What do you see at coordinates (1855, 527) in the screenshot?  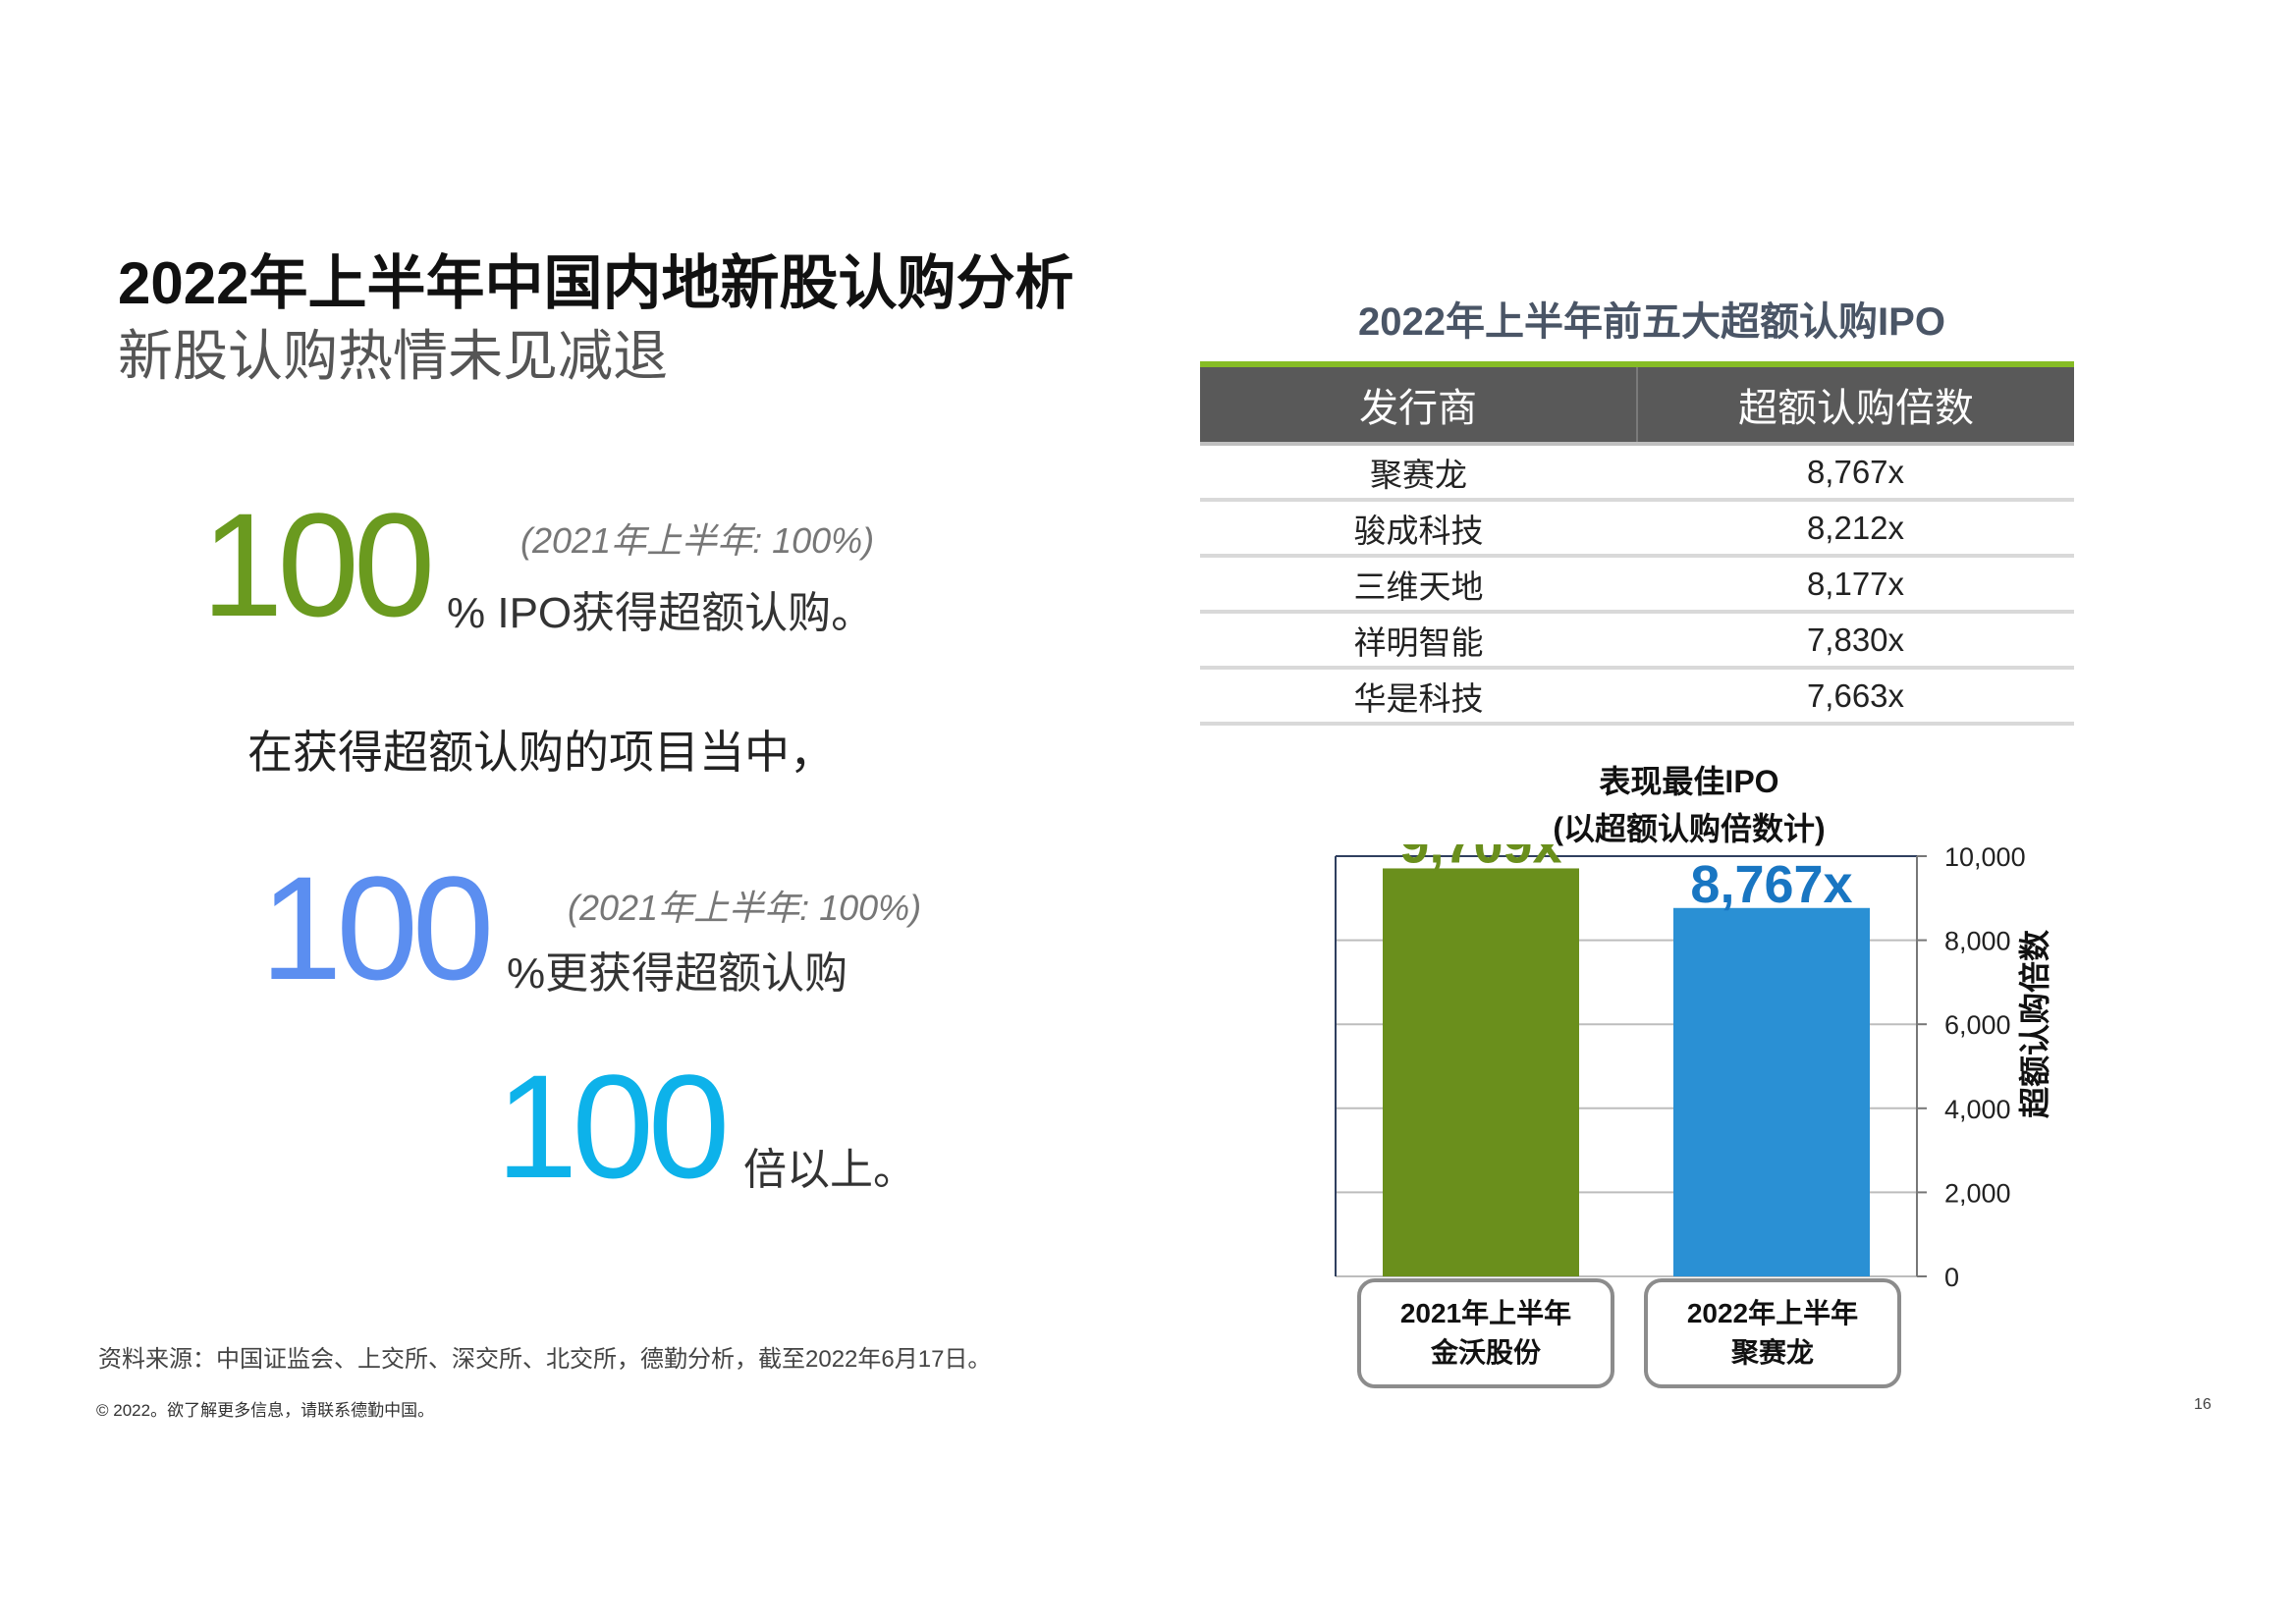 I see `table-cell-multiple: 8,212x` at bounding box center [1855, 527].